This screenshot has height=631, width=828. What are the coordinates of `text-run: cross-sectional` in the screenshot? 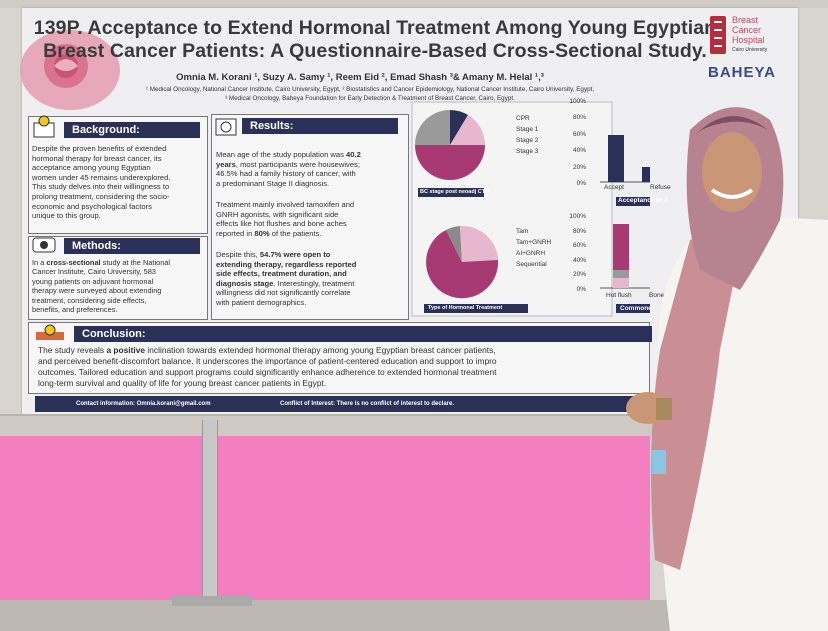 It's located at (73, 262).